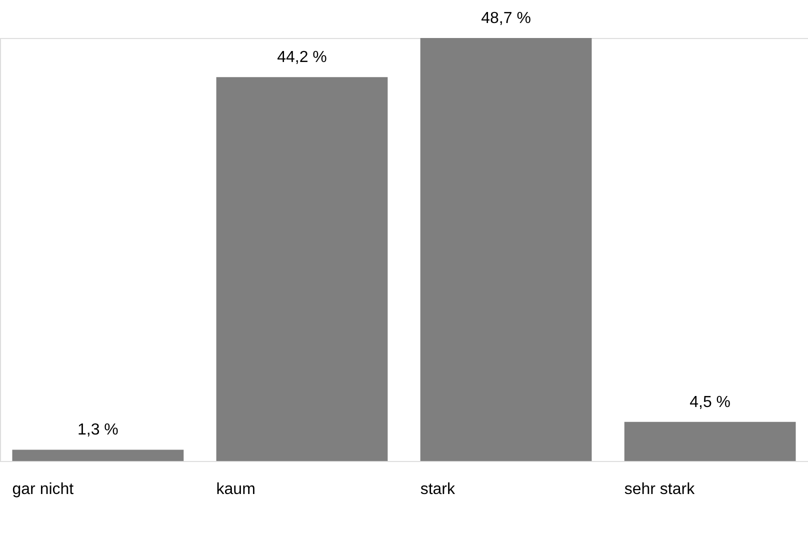 The width and height of the screenshot is (808, 542). What do you see at coordinates (43, 489) in the screenshot?
I see `x-tick-label: gar nicht` at bounding box center [43, 489].